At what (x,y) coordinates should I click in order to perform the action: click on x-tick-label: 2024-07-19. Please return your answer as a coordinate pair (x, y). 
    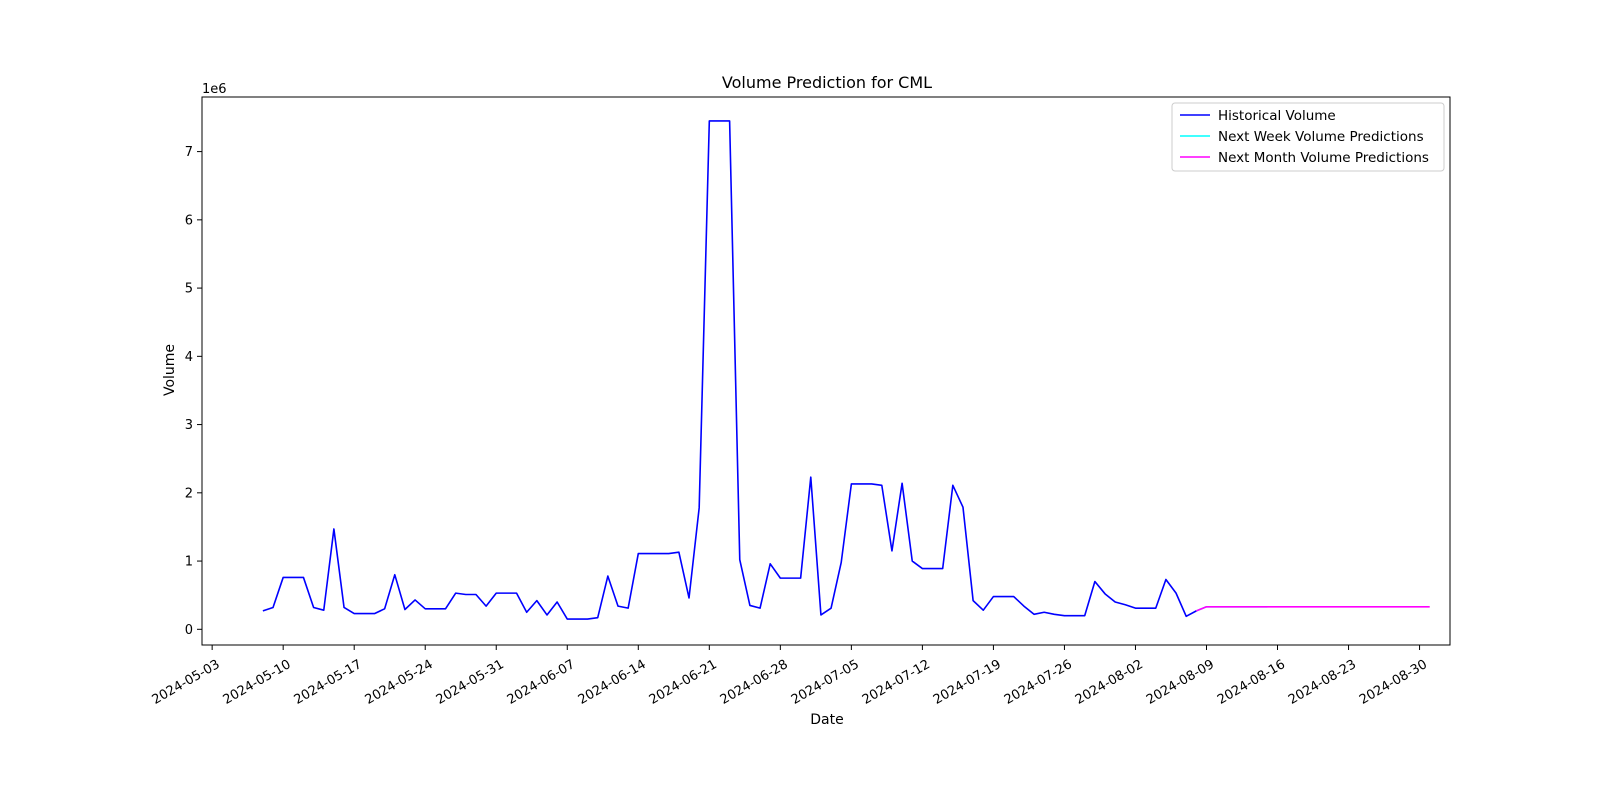
    Looking at the image, I should click on (967, 682).